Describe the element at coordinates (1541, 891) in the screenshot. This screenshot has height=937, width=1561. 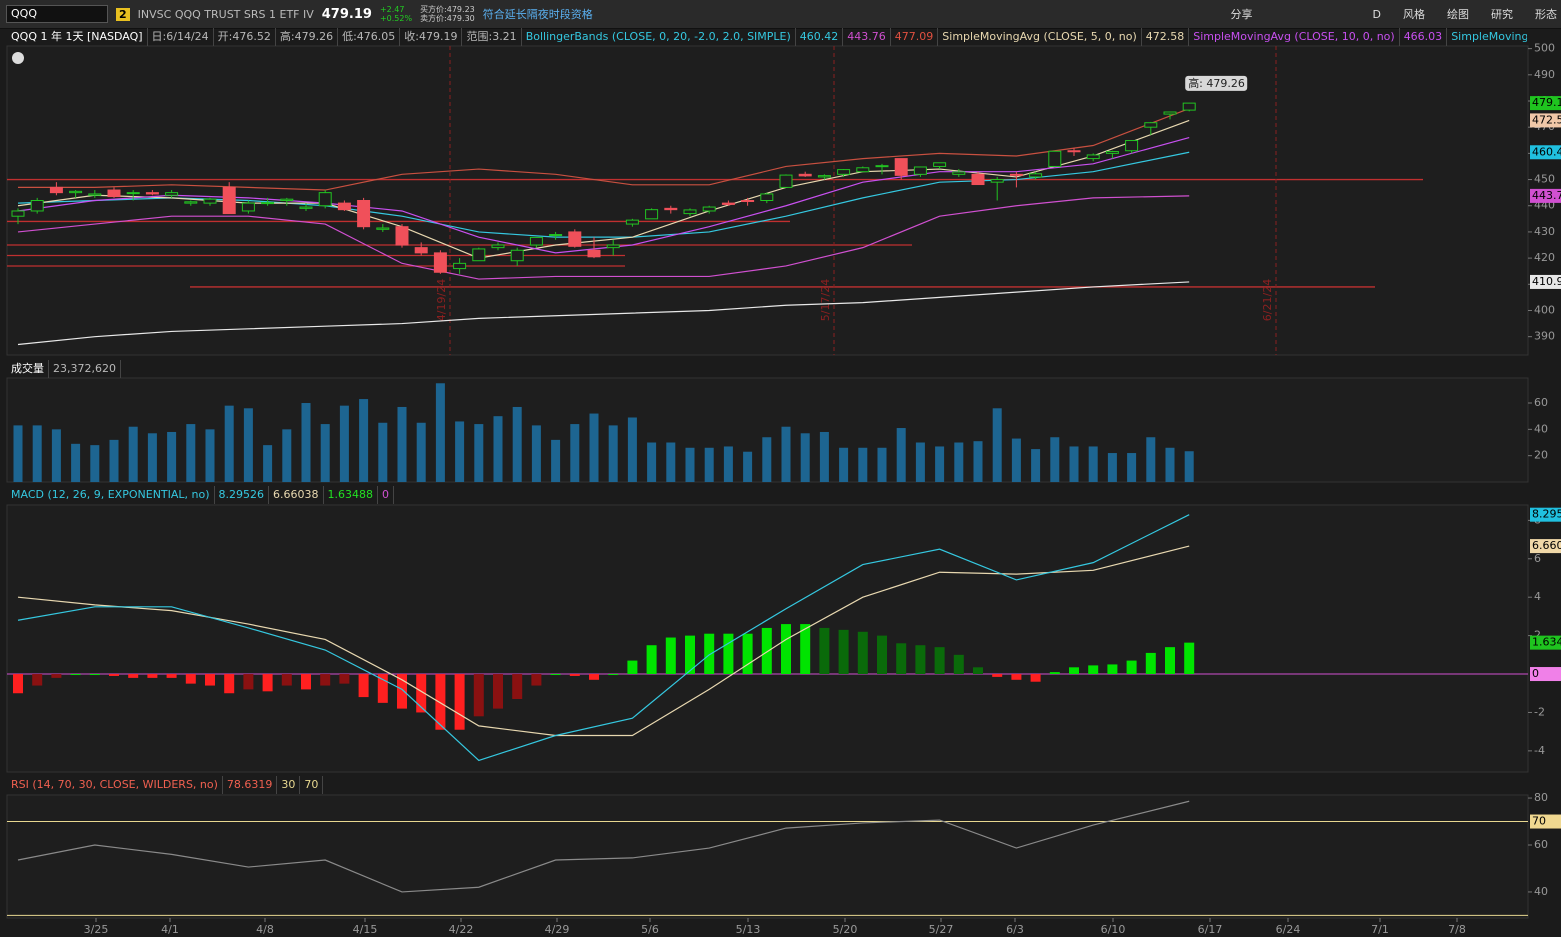
I see `y-tick-label: 40` at that location.